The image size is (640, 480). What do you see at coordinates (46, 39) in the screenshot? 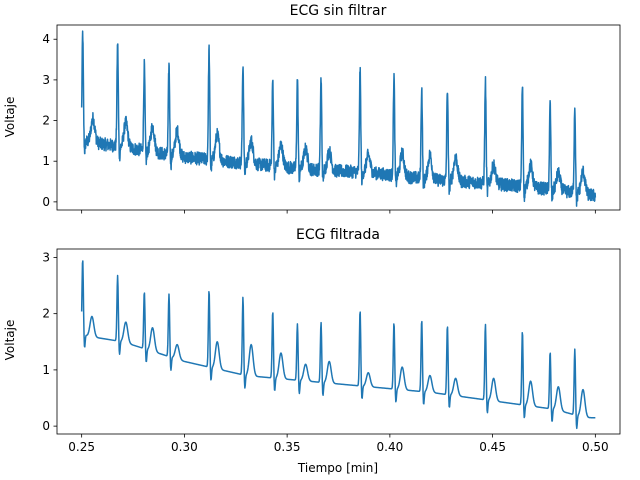
I see `y-tick-label-unfiltered: 4` at bounding box center [46, 39].